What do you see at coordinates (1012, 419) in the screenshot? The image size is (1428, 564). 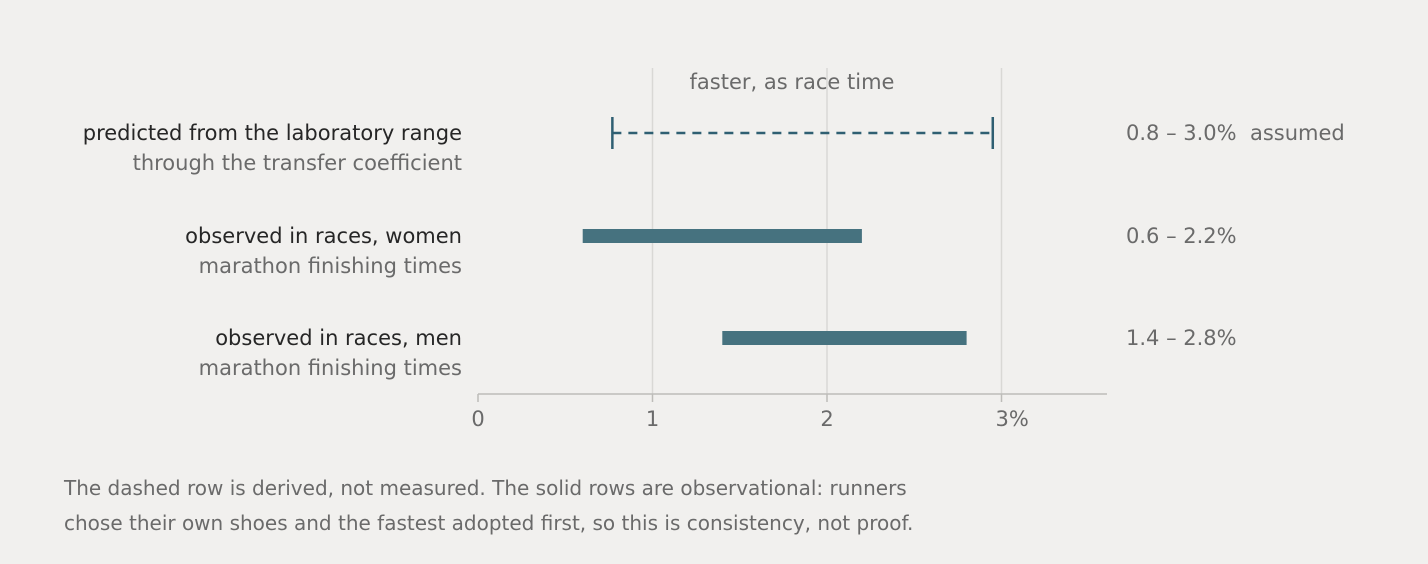 I see `tick-label-3: 3%` at bounding box center [1012, 419].